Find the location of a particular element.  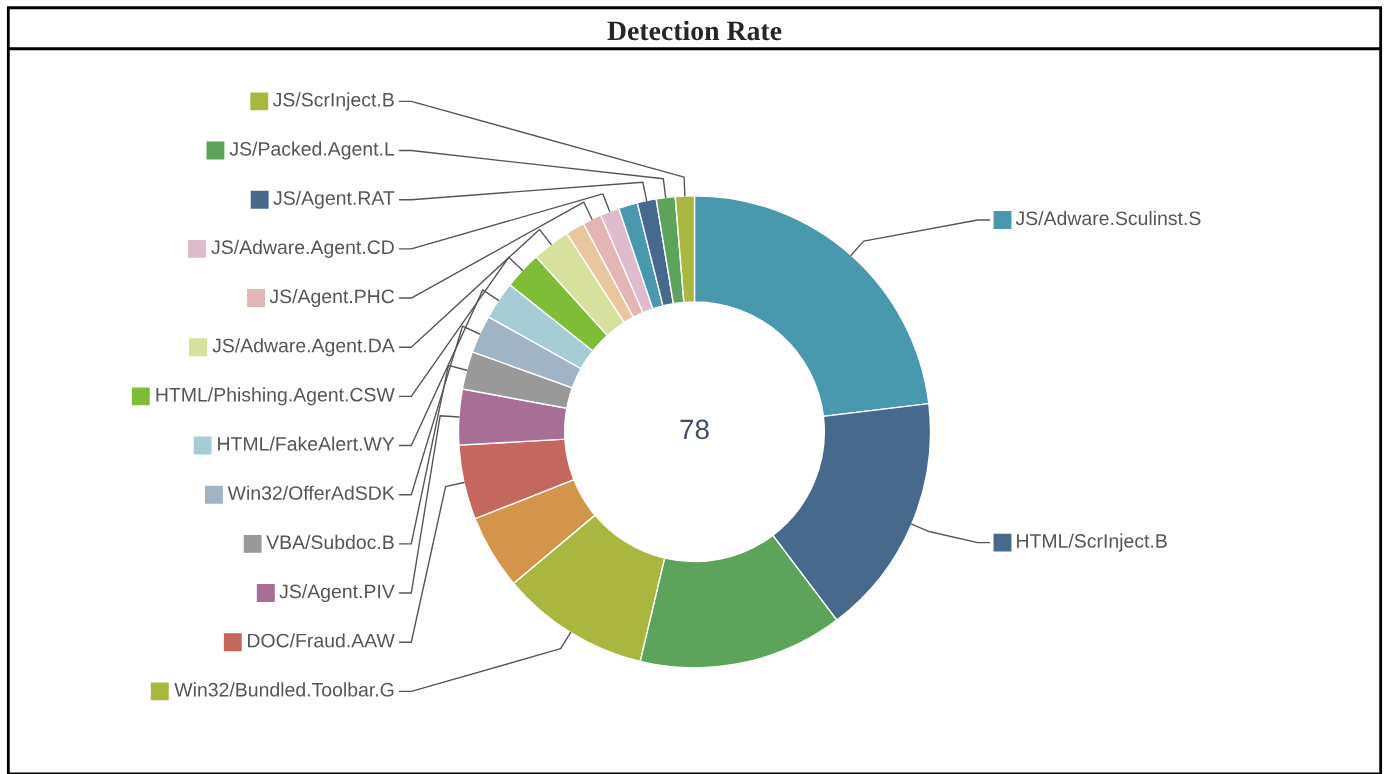

legend-label: DOC/Fraud.AAW is located at coordinates (321, 640).